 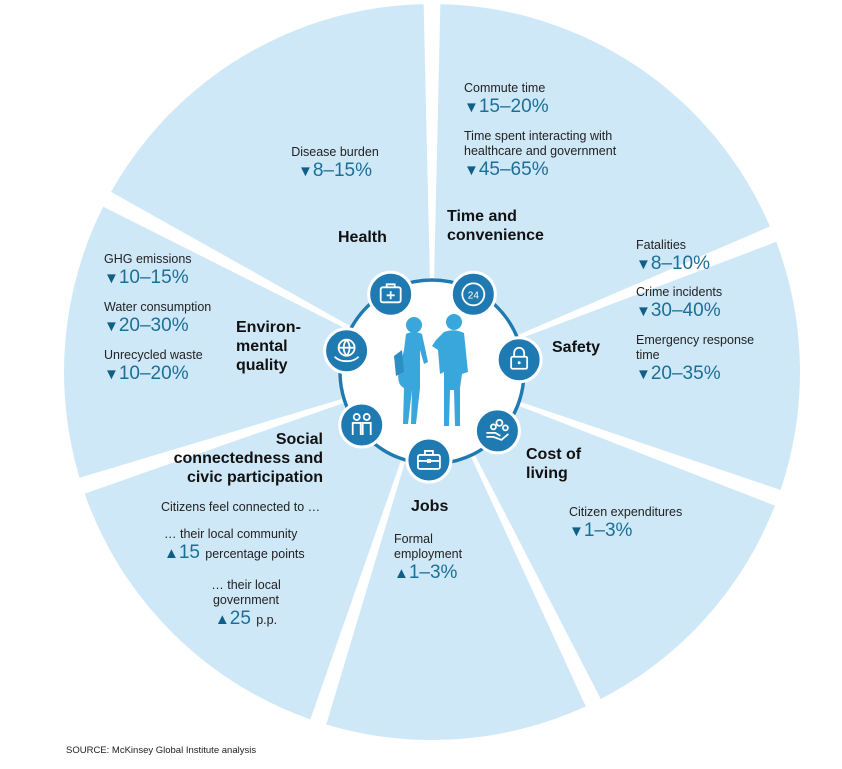 I want to click on two-people-talking-with-phones-icon, so click(x=431, y=370).